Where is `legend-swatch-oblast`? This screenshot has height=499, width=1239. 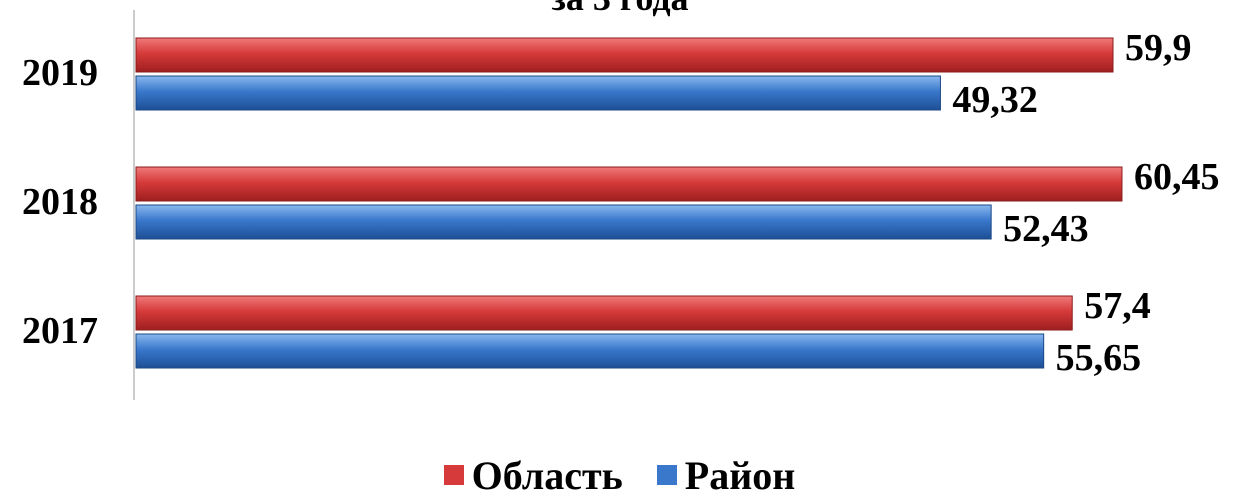
legend-swatch-oblast is located at coordinates (453, 475).